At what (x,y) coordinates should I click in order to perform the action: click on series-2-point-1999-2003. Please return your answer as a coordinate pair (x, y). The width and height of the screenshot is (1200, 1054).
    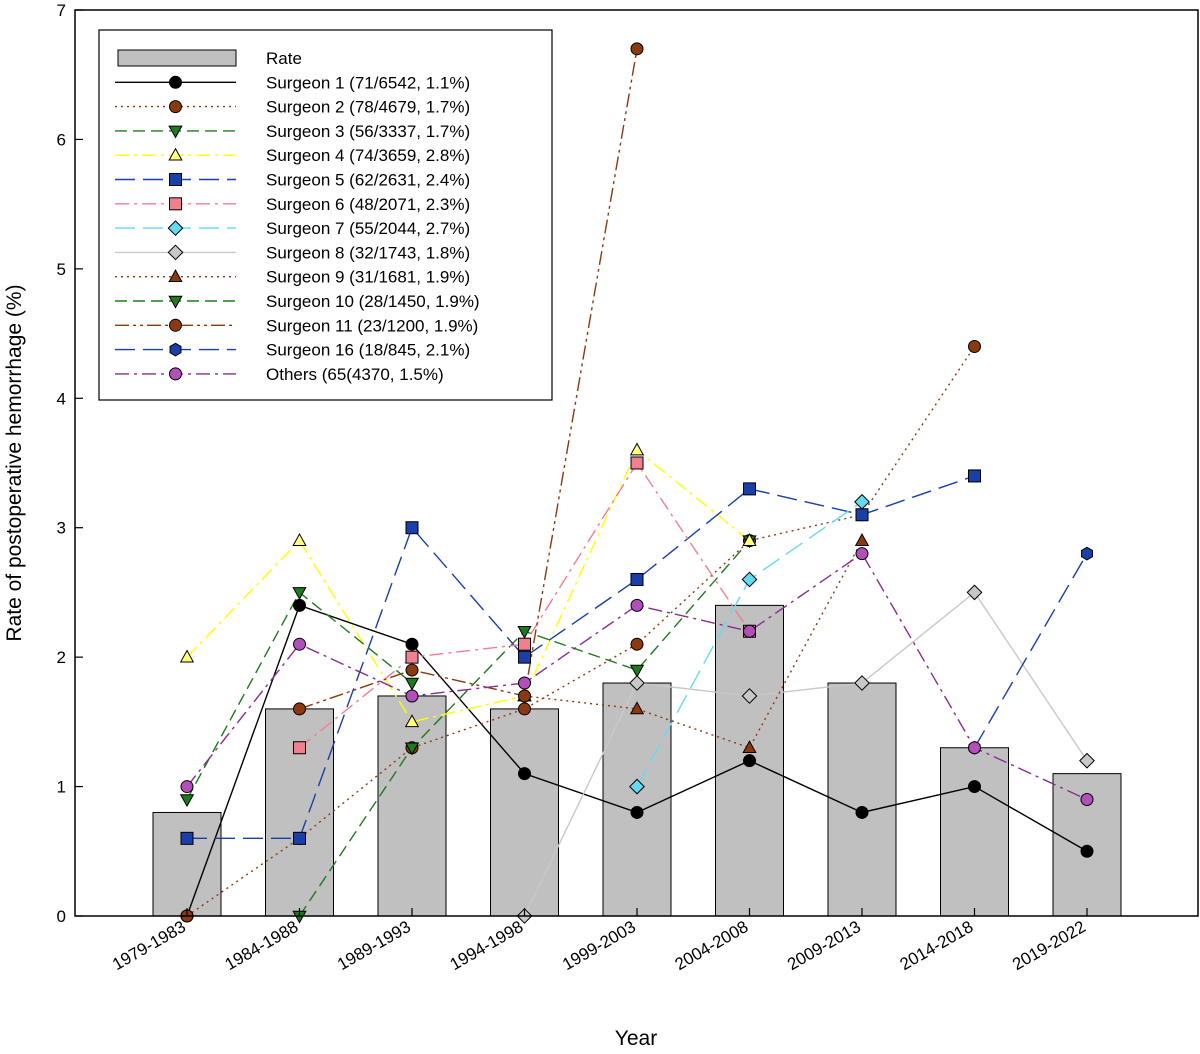
    Looking at the image, I should click on (637, 644).